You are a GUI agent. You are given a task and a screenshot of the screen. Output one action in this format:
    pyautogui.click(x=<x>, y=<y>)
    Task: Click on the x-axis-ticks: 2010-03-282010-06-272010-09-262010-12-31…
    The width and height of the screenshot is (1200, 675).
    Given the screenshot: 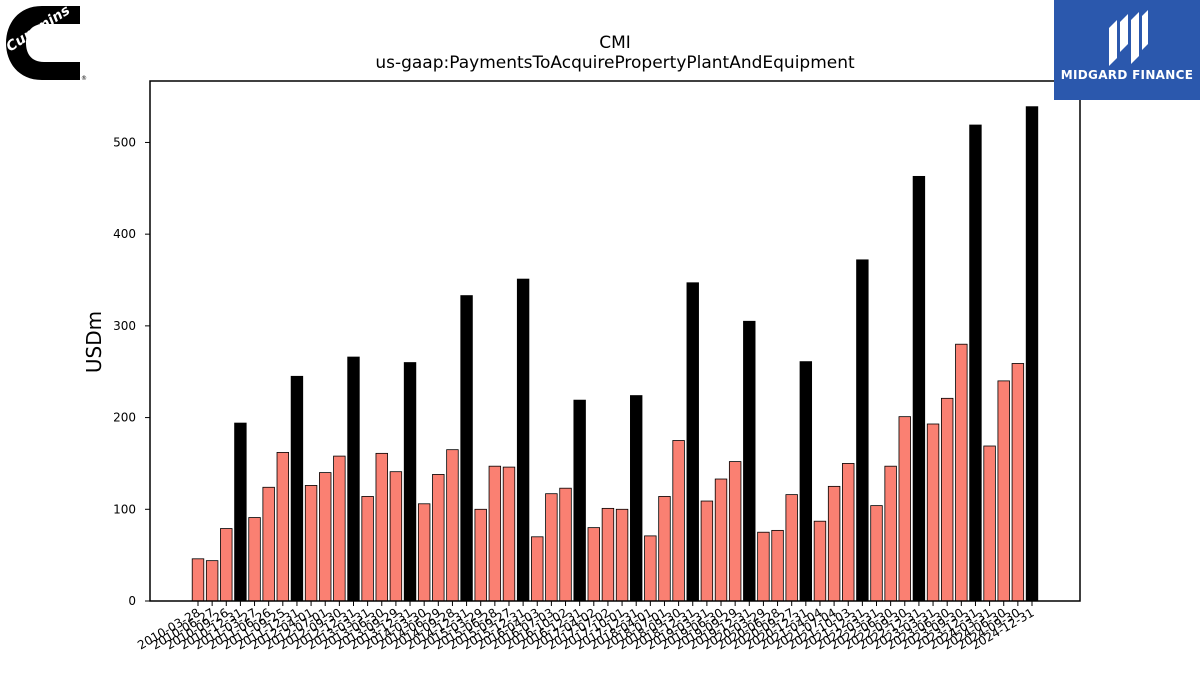 What is the action you would take?
    pyautogui.click(x=586, y=626)
    